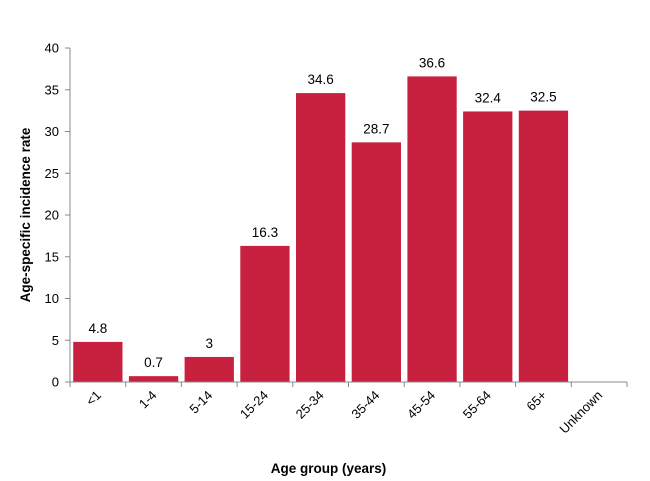  Describe the element at coordinates (52, 256) in the screenshot. I see `y-tick-label: 15` at that location.